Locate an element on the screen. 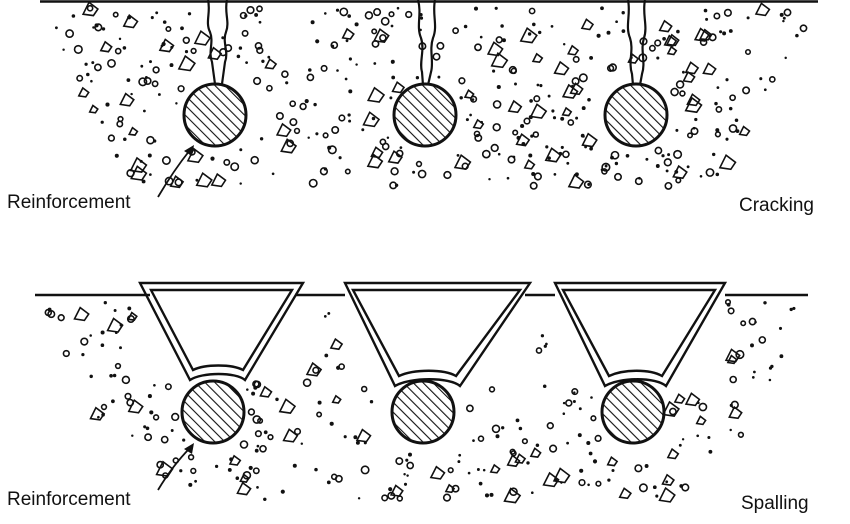  reinforcement-bar is located at coordinates (633, 412).